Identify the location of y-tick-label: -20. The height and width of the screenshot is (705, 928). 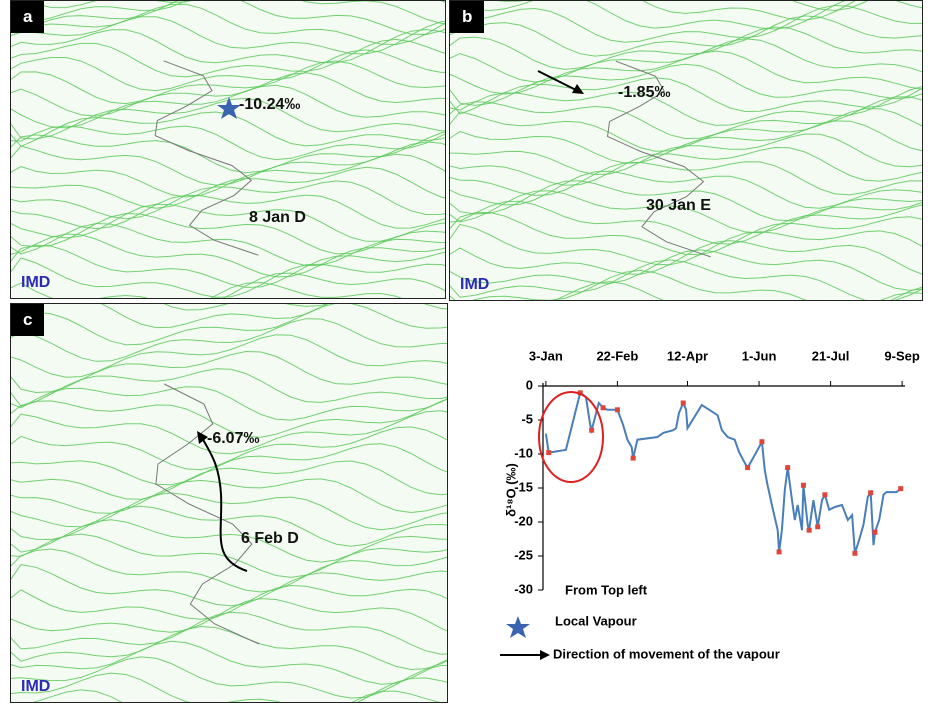
(523, 520).